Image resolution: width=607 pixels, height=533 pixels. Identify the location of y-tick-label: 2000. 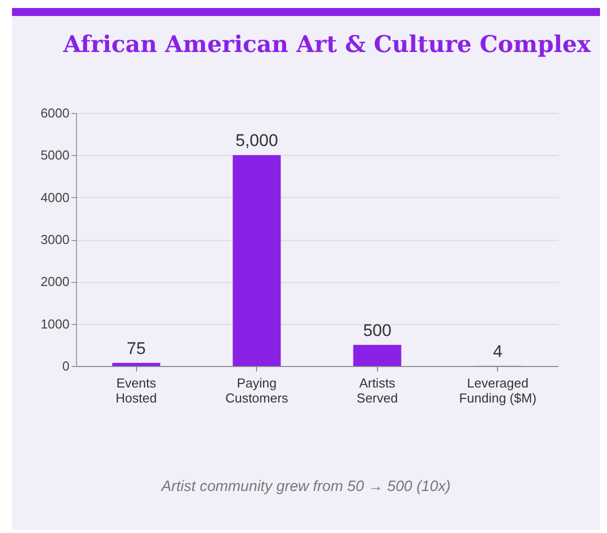
(55, 282).